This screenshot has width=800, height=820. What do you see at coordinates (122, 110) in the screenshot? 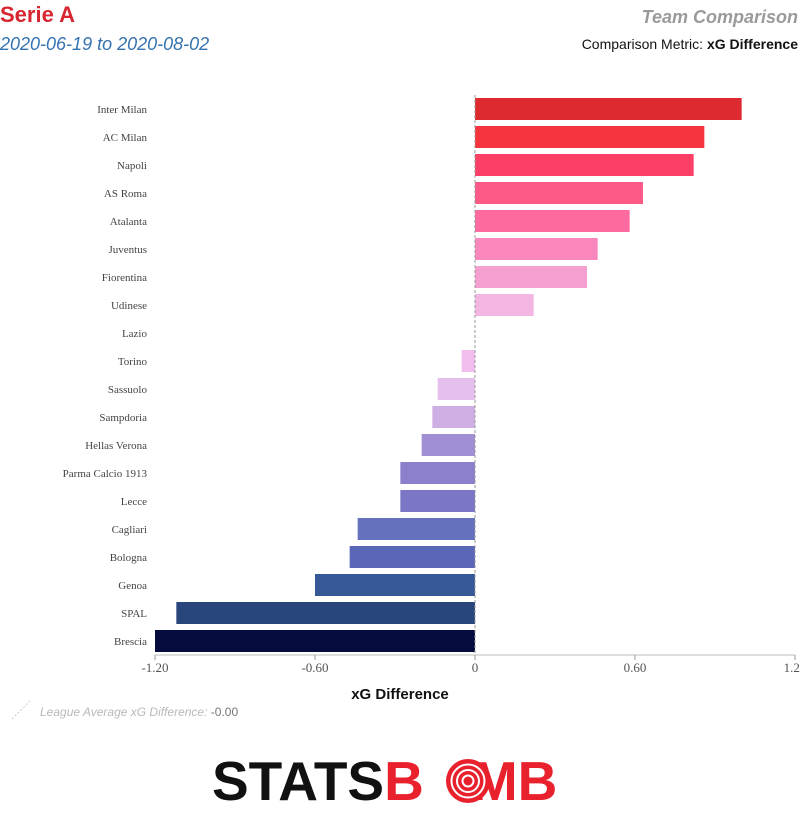
I see `category-label: Inter Milan` at bounding box center [122, 110].